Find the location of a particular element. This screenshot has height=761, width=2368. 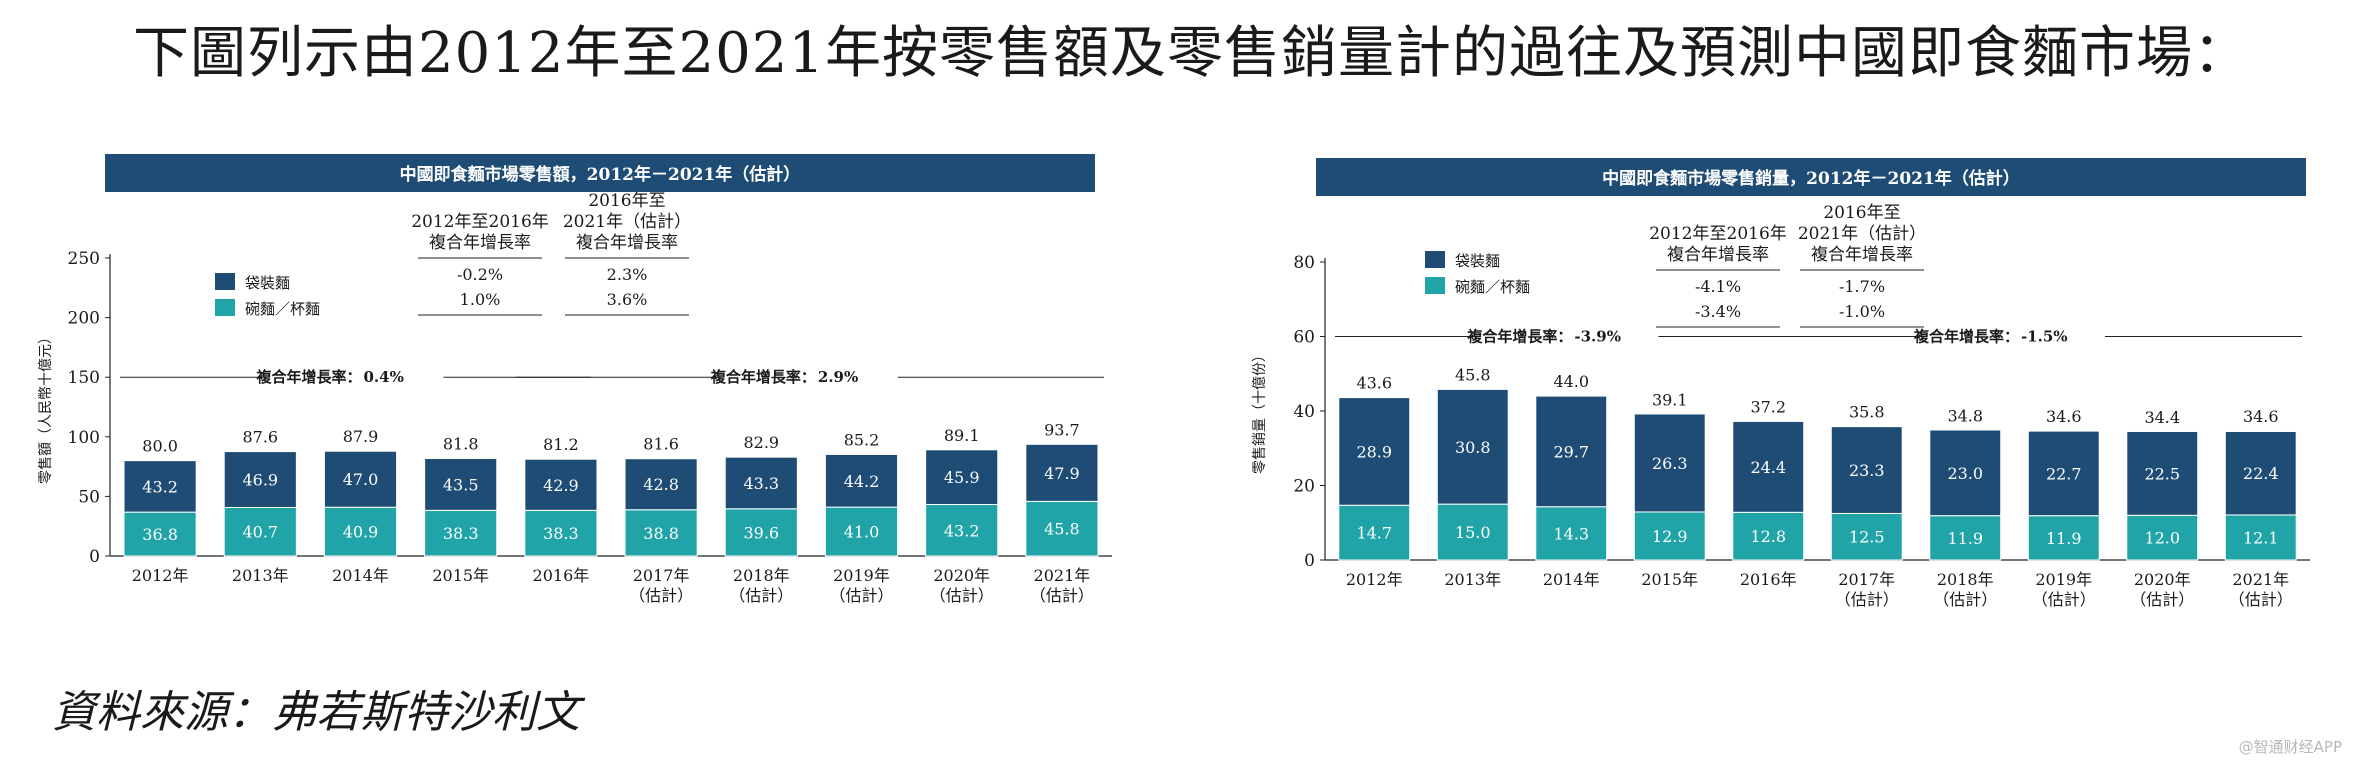

bar-total-label: 34.4 is located at coordinates (2162, 417).